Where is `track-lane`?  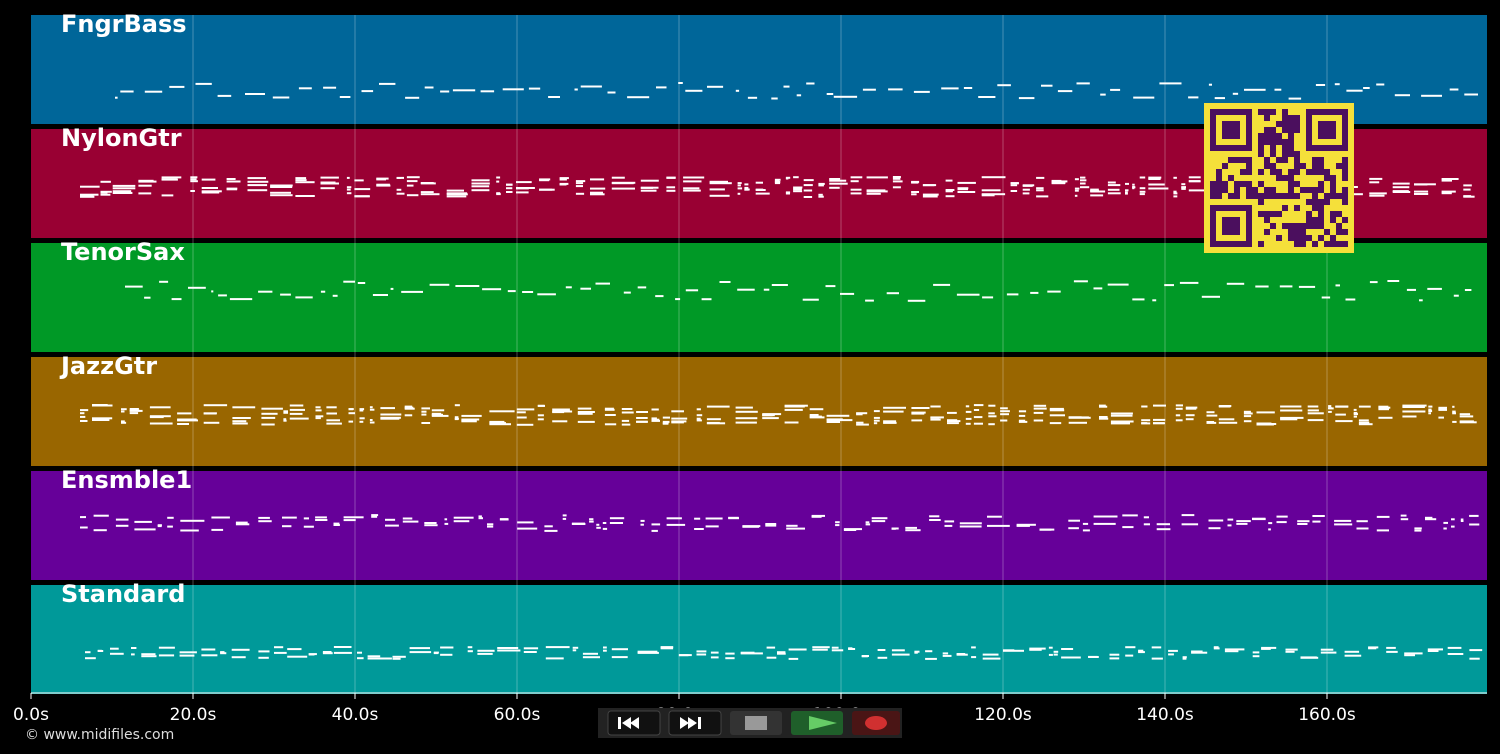
track-lane is located at coordinates (759, 639).